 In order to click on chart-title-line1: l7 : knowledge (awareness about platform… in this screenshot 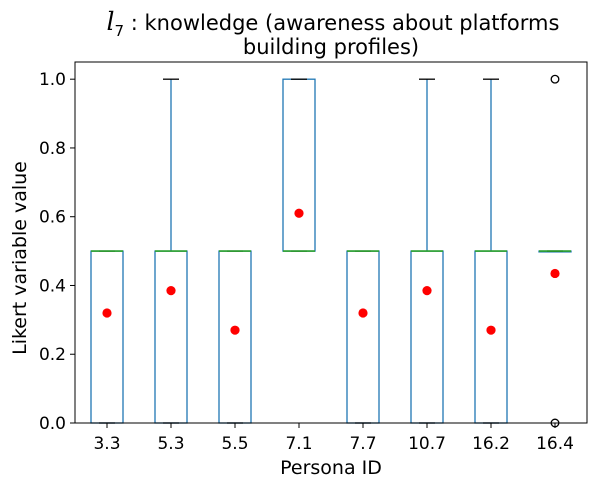, I will do `click(333, 23)`.